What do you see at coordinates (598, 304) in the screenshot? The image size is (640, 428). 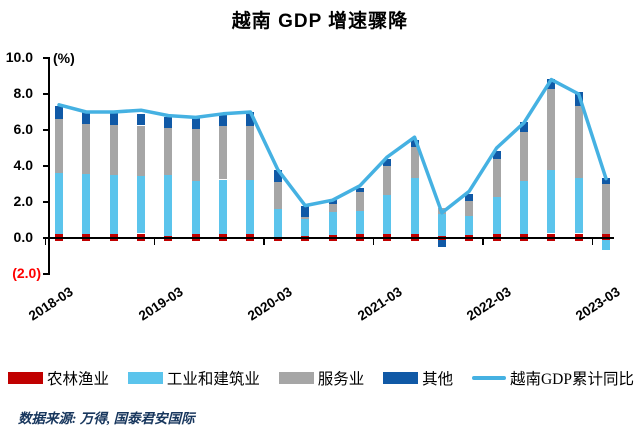 I see `x-axis-label: 2023-03` at bounding box center [598, 304].